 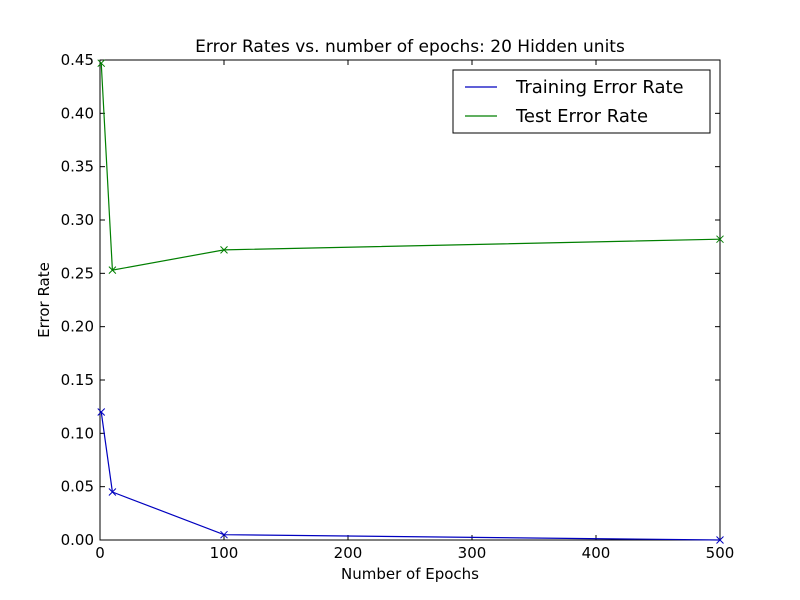 What do you see at coordinates (77, 327) in the screenshot?
I see `y-tick-label: 0.20` at bounding box center [77, 327].